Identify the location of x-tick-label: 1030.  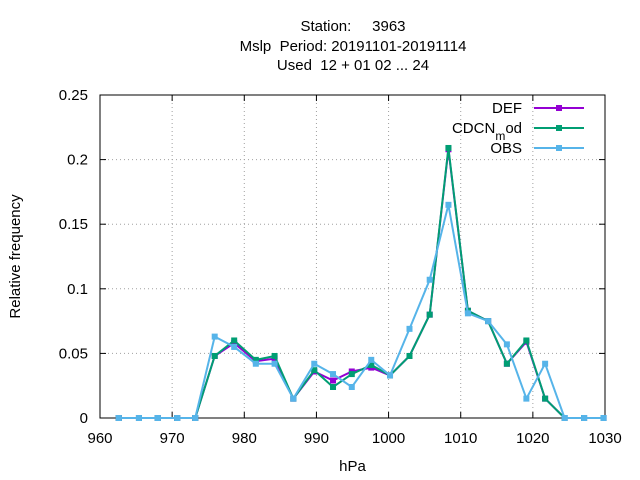
(604, 438).